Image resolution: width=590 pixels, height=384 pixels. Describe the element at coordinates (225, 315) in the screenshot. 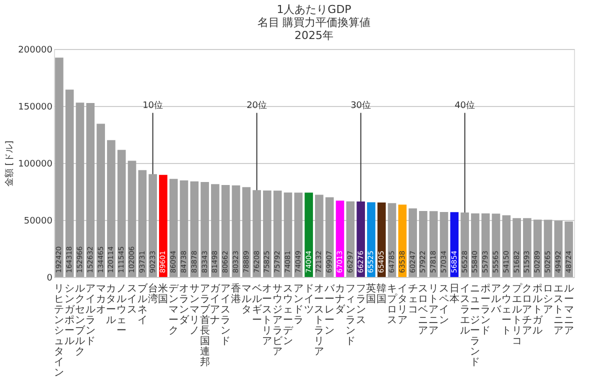

I see `x-tick-label: アイスランド` at that location.